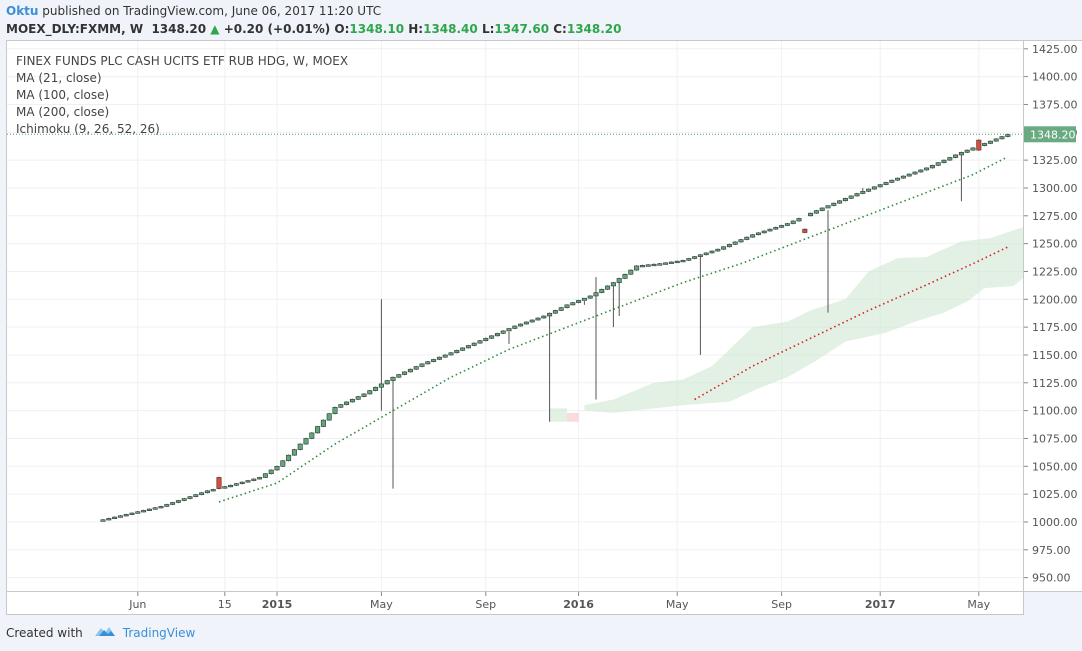 This screenshot has height=651, width=1082. What do you see at coordinates (803, 320) in the screenshot?
I see `ichimoku-cloud` at bounding box center [803, 320].